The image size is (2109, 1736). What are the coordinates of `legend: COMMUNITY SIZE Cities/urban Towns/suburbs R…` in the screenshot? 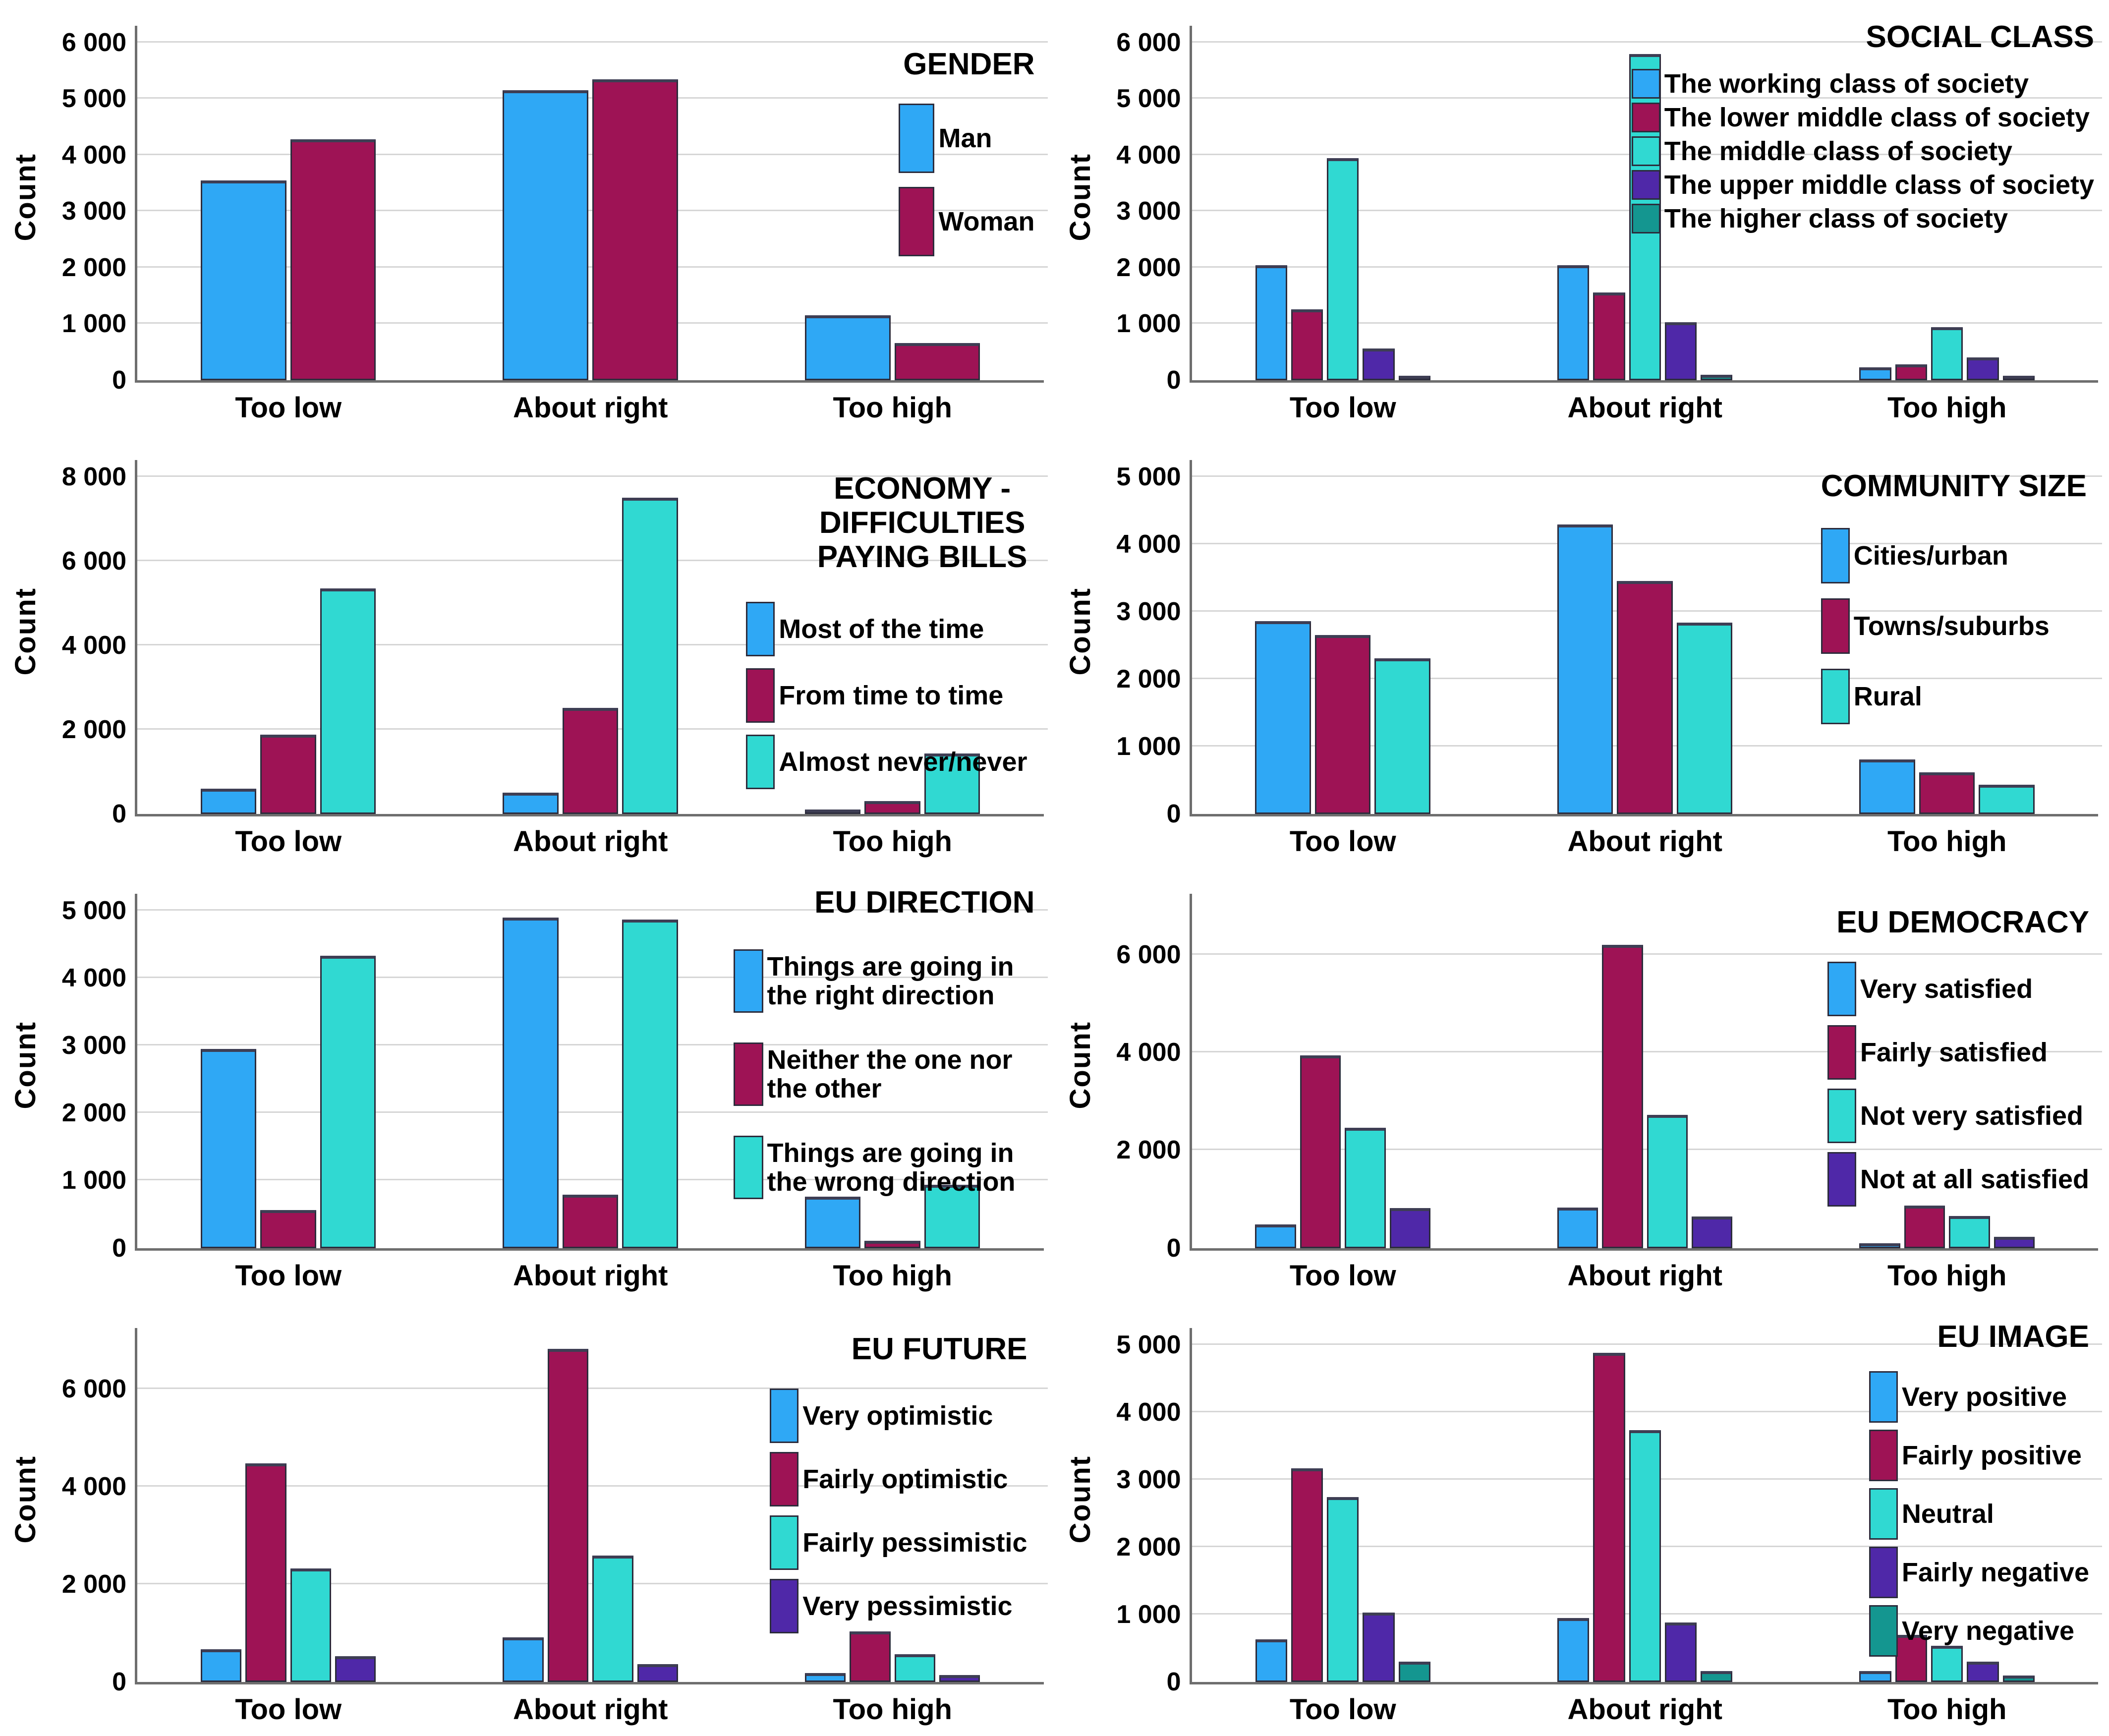 It's located at (1954, 596).